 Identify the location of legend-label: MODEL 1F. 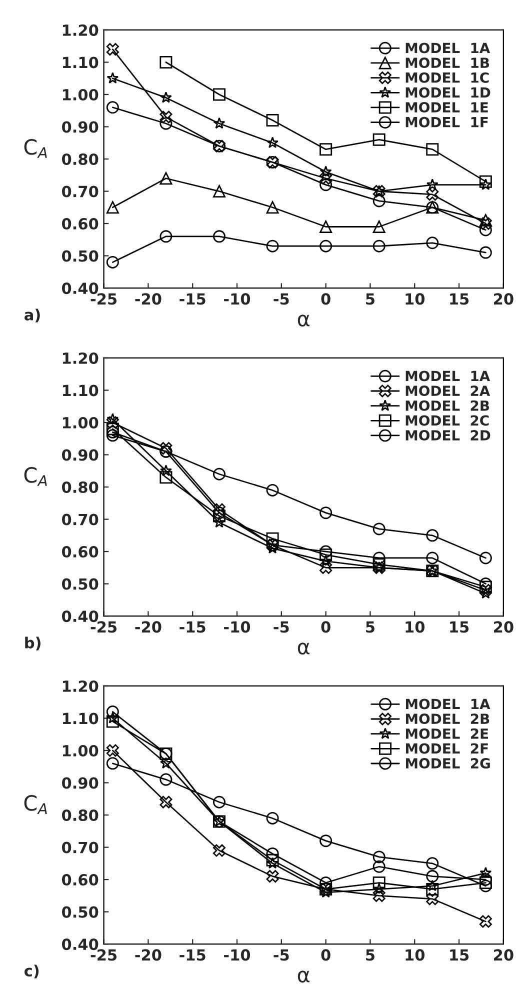
(447, 122).